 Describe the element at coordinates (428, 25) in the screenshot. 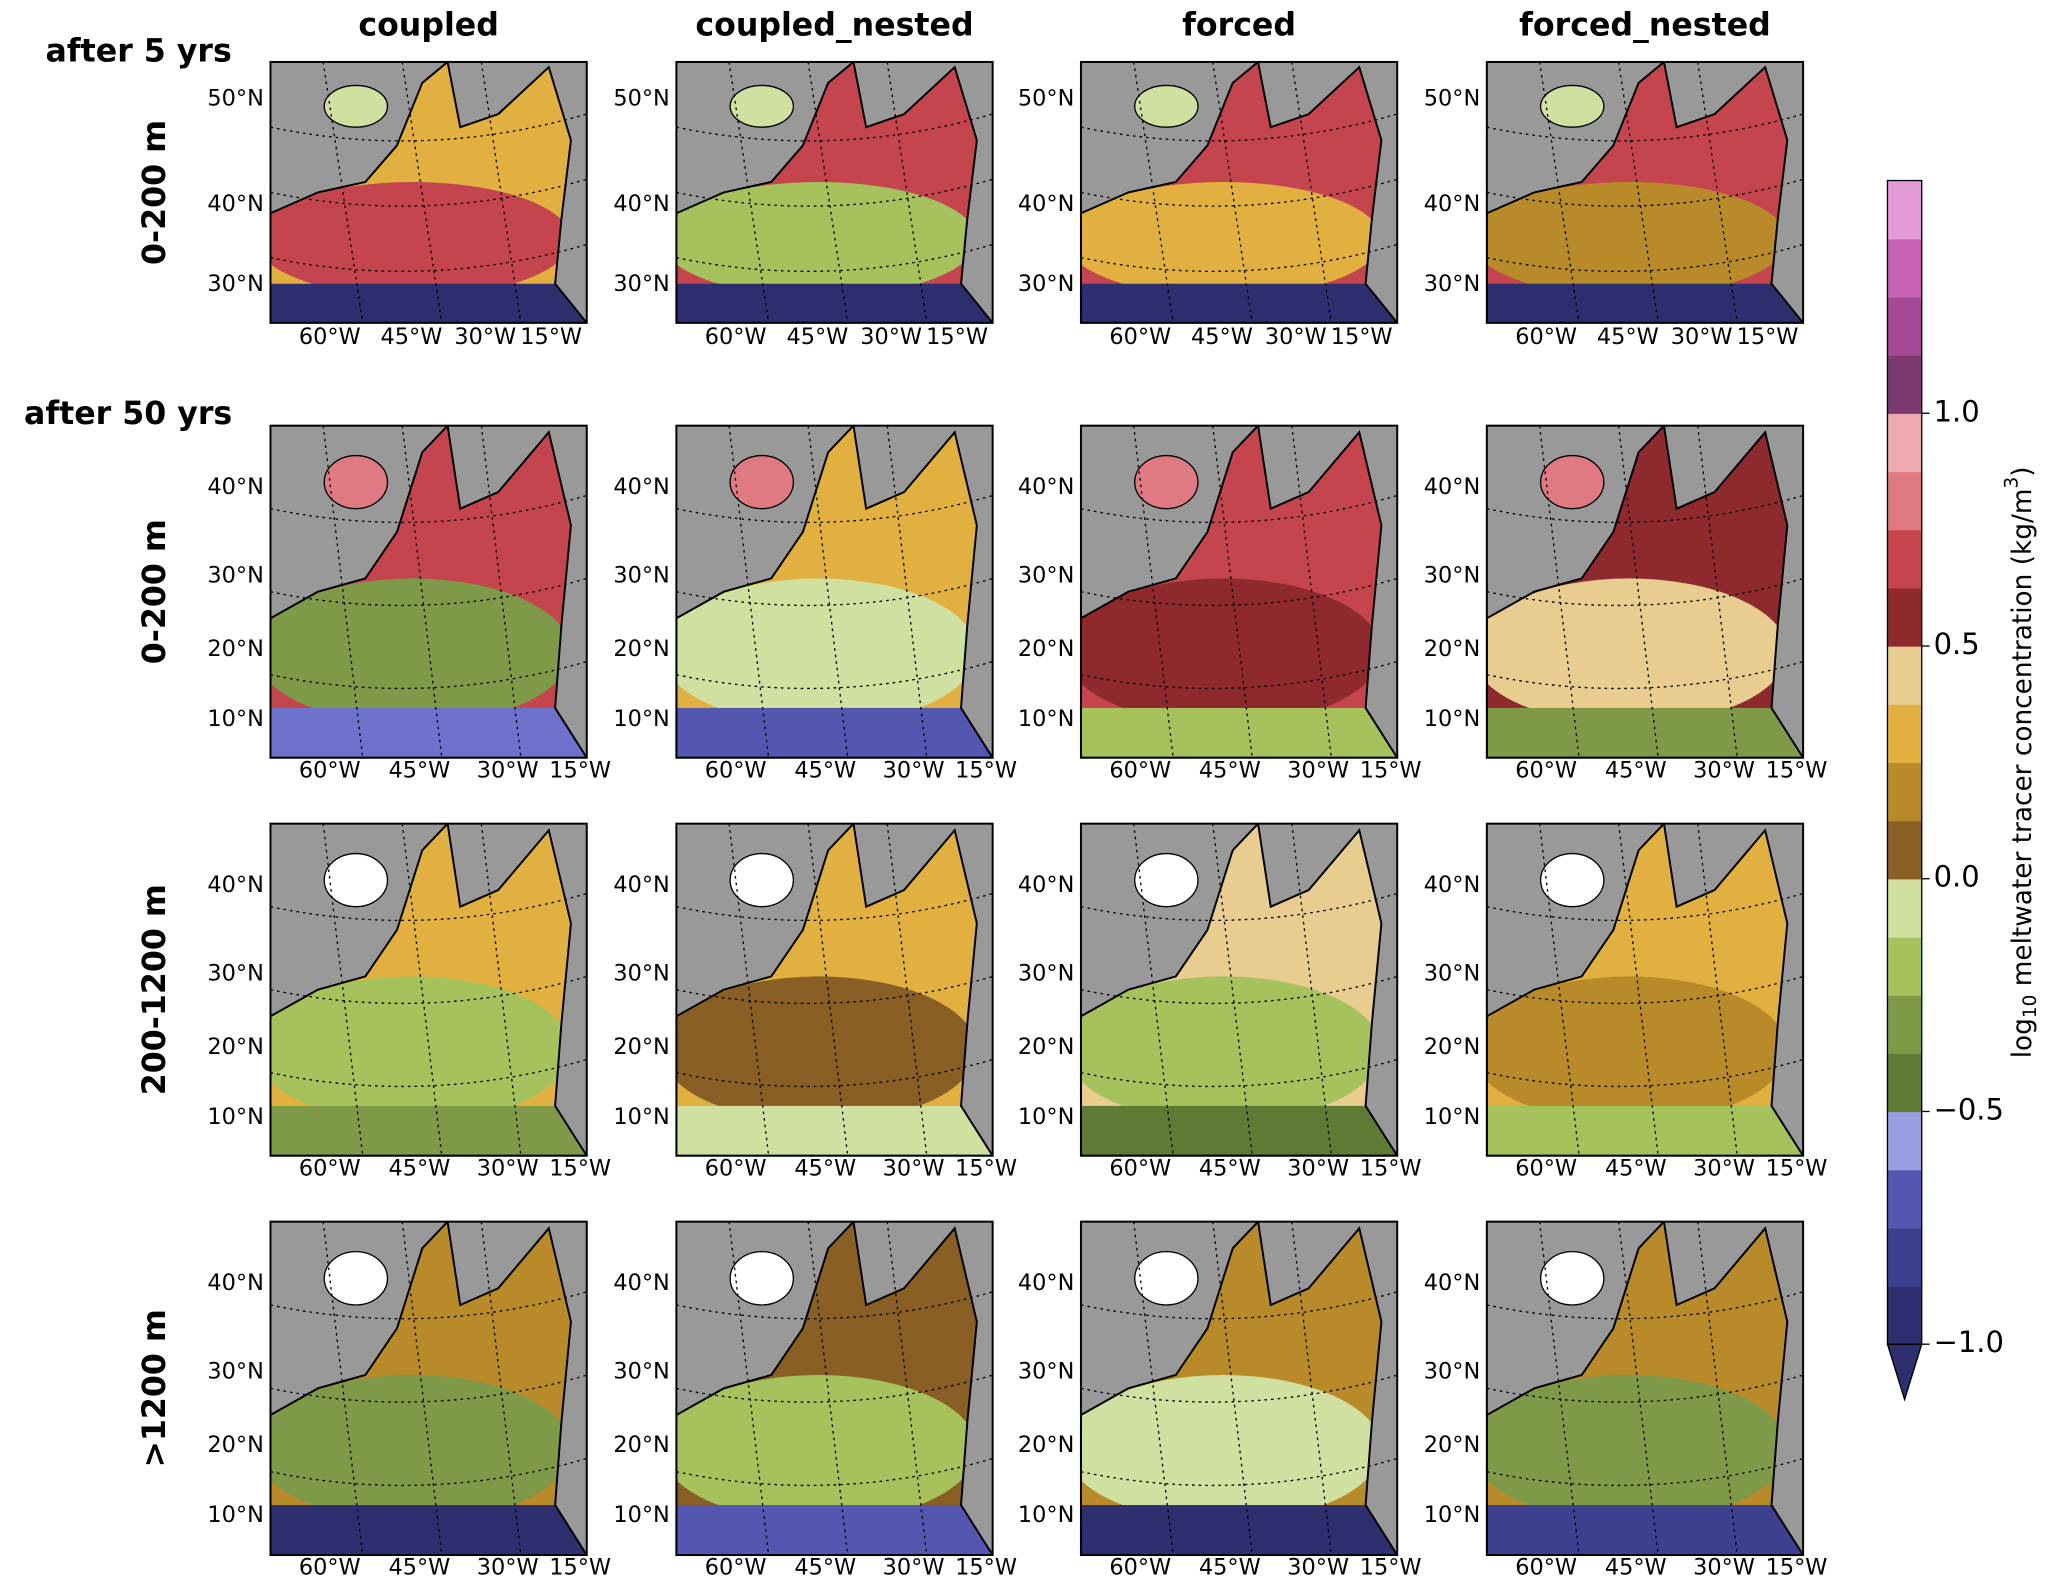

I see `column-title: coupled` at that location.